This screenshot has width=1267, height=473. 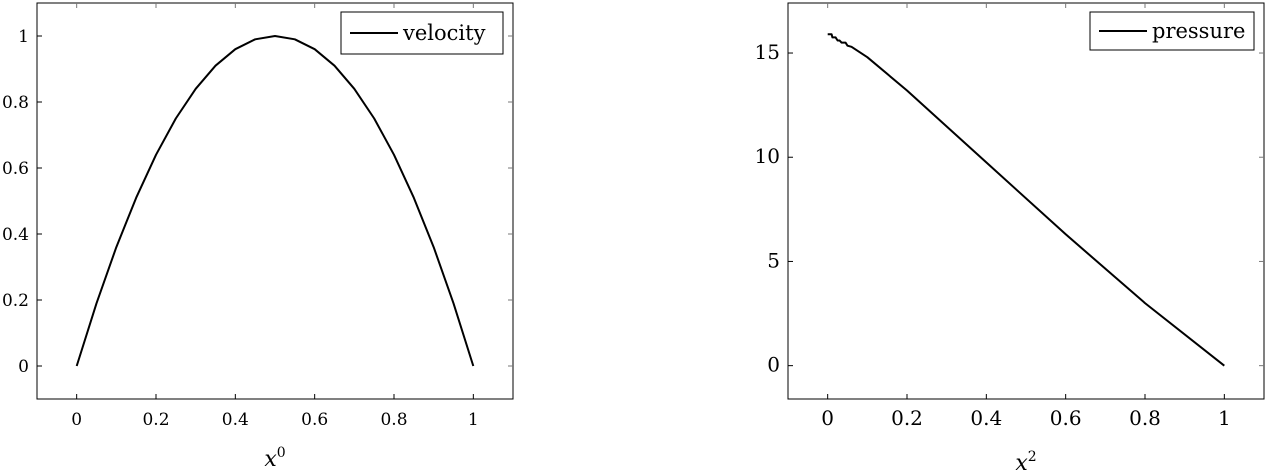 What do you see at coordinates (1025, 461) in the screenshot?
I see `x-axis-label: x2` at bounding box center [1025, 461].